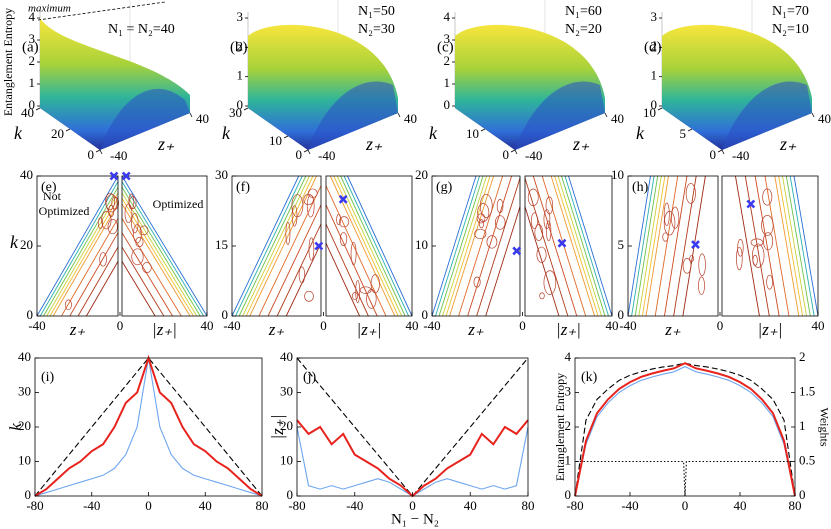 This screenshot has height=529, width=831. What do you see at coordinates (802, 356) in the screenshot?
I see `y2-tick-label: 2` at bounding box center [802, 356].